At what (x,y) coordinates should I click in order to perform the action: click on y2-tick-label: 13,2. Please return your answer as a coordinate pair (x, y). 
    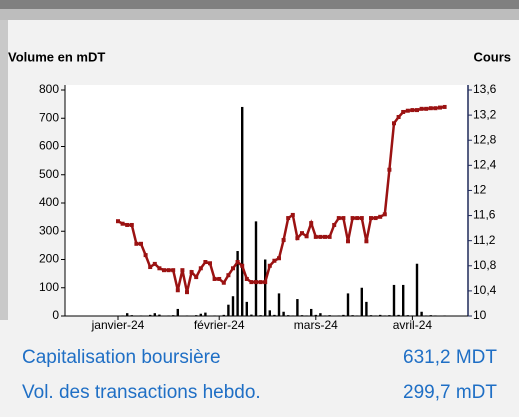
    Looking at the image, I should click on (485, 114).